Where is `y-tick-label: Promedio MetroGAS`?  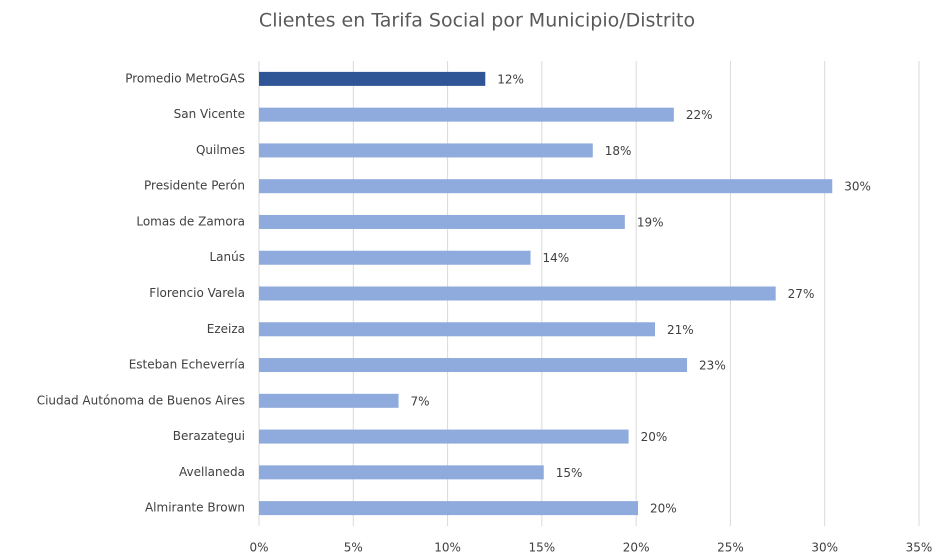
y-tick-label: Promedio MetroGAS is located at coordinates (185, 78).